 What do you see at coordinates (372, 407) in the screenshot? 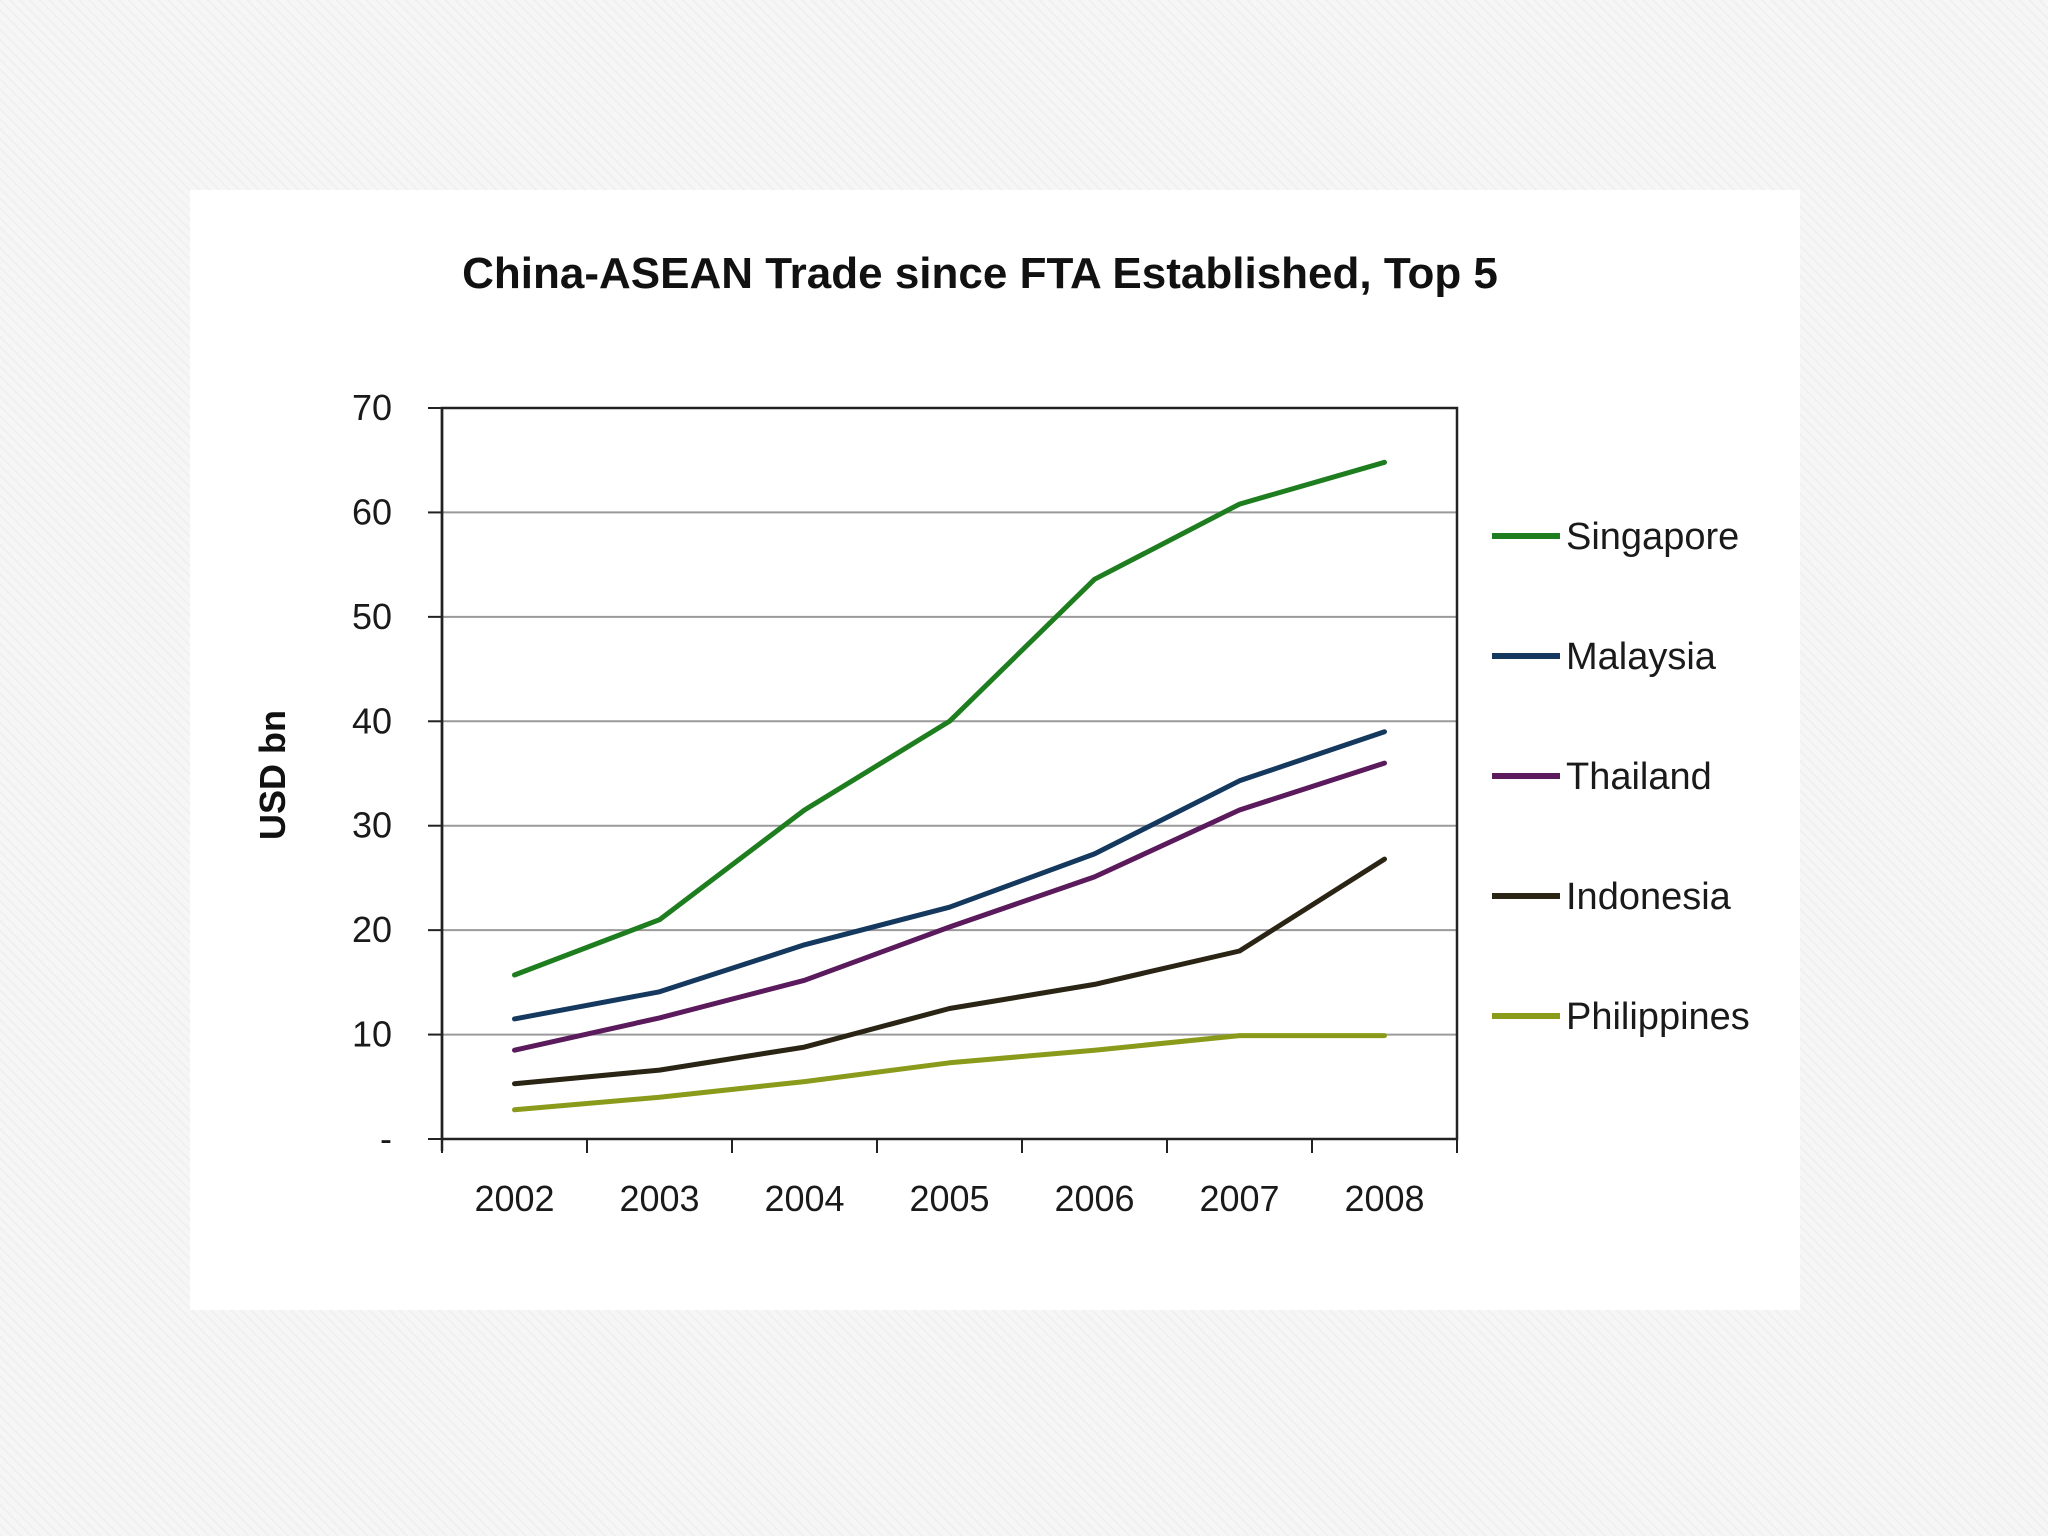
I see `y-tick-label: 70` at bounding box center [372, 407].